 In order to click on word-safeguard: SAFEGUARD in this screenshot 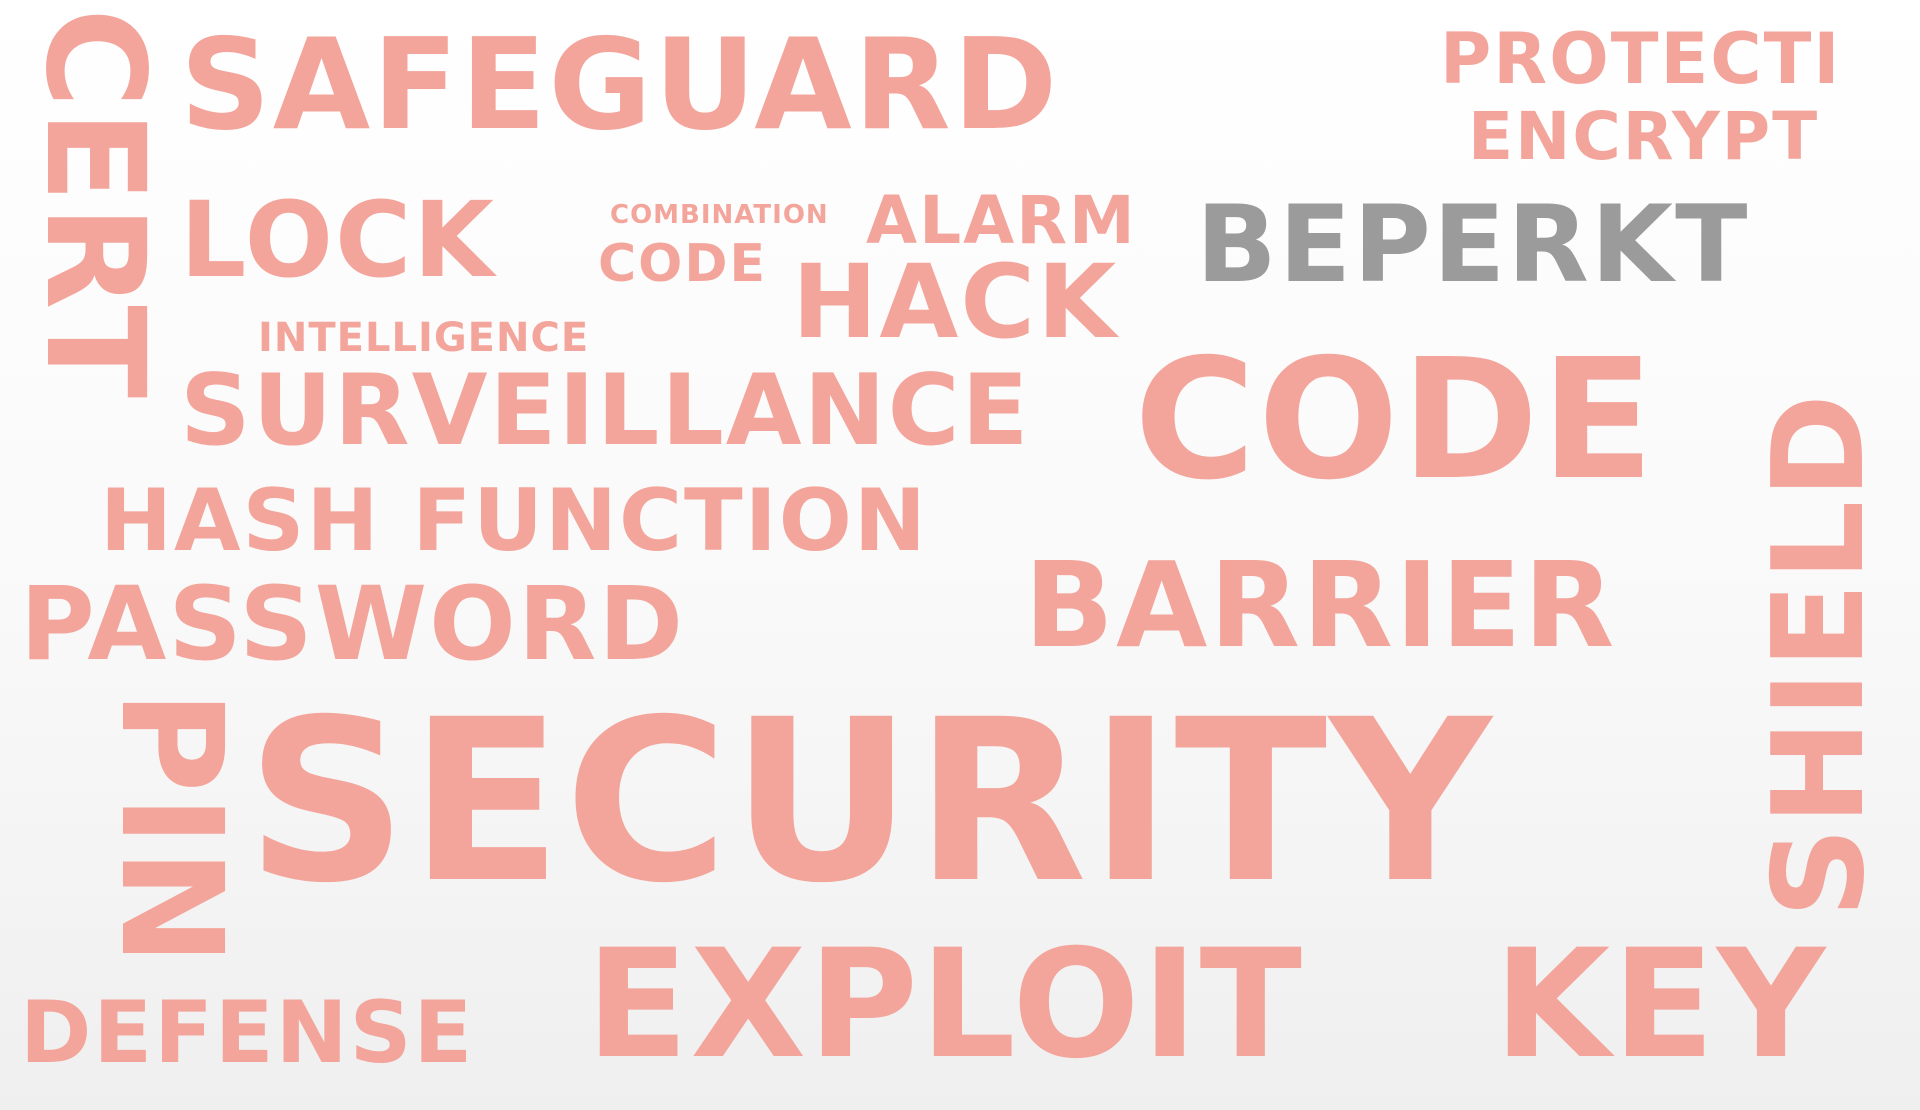, I will do `click(620, 84)`.